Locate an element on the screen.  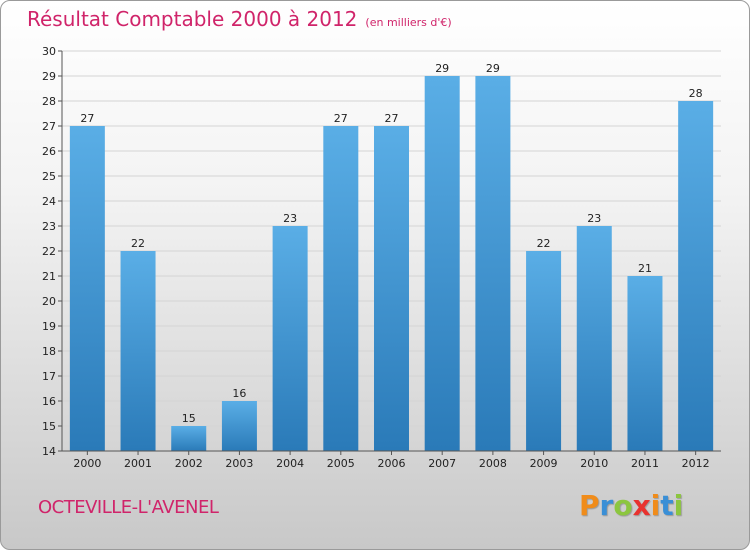
logo-letter-0: P is located at coordinates (589, 505).